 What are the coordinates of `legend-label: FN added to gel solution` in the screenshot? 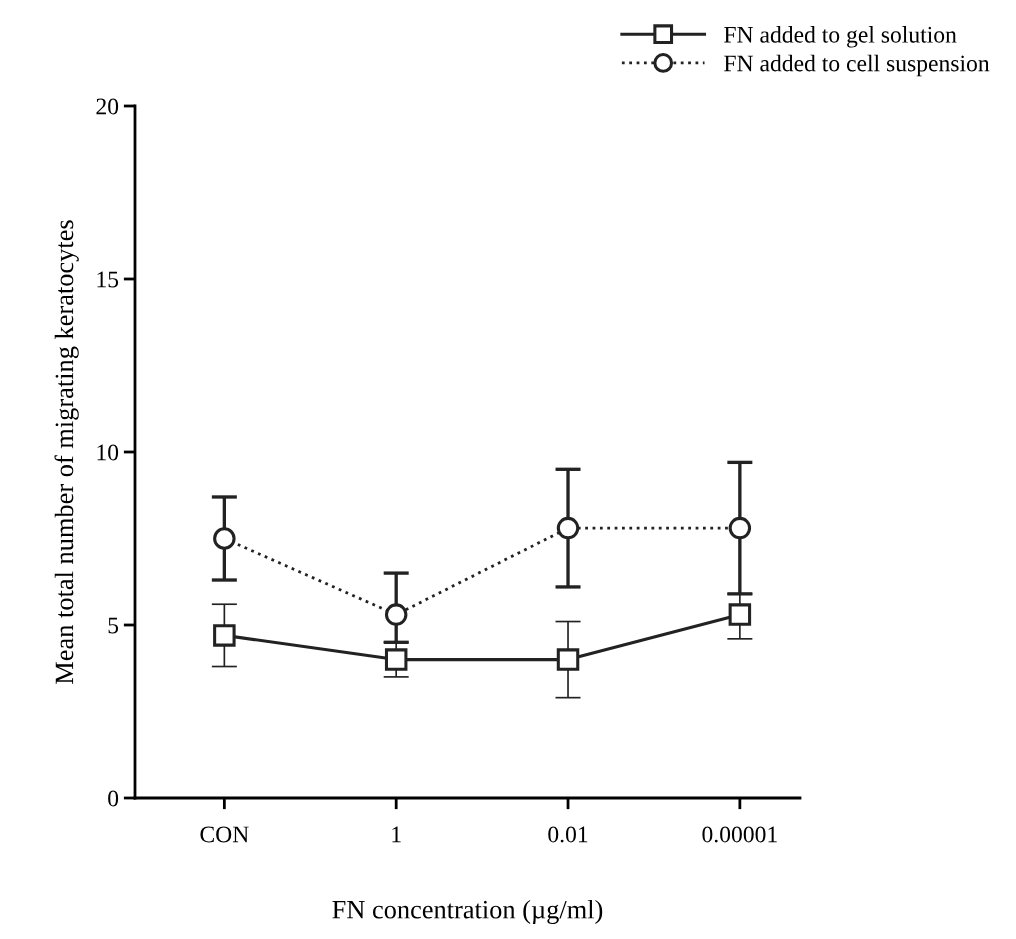 It's located at (840, 37).